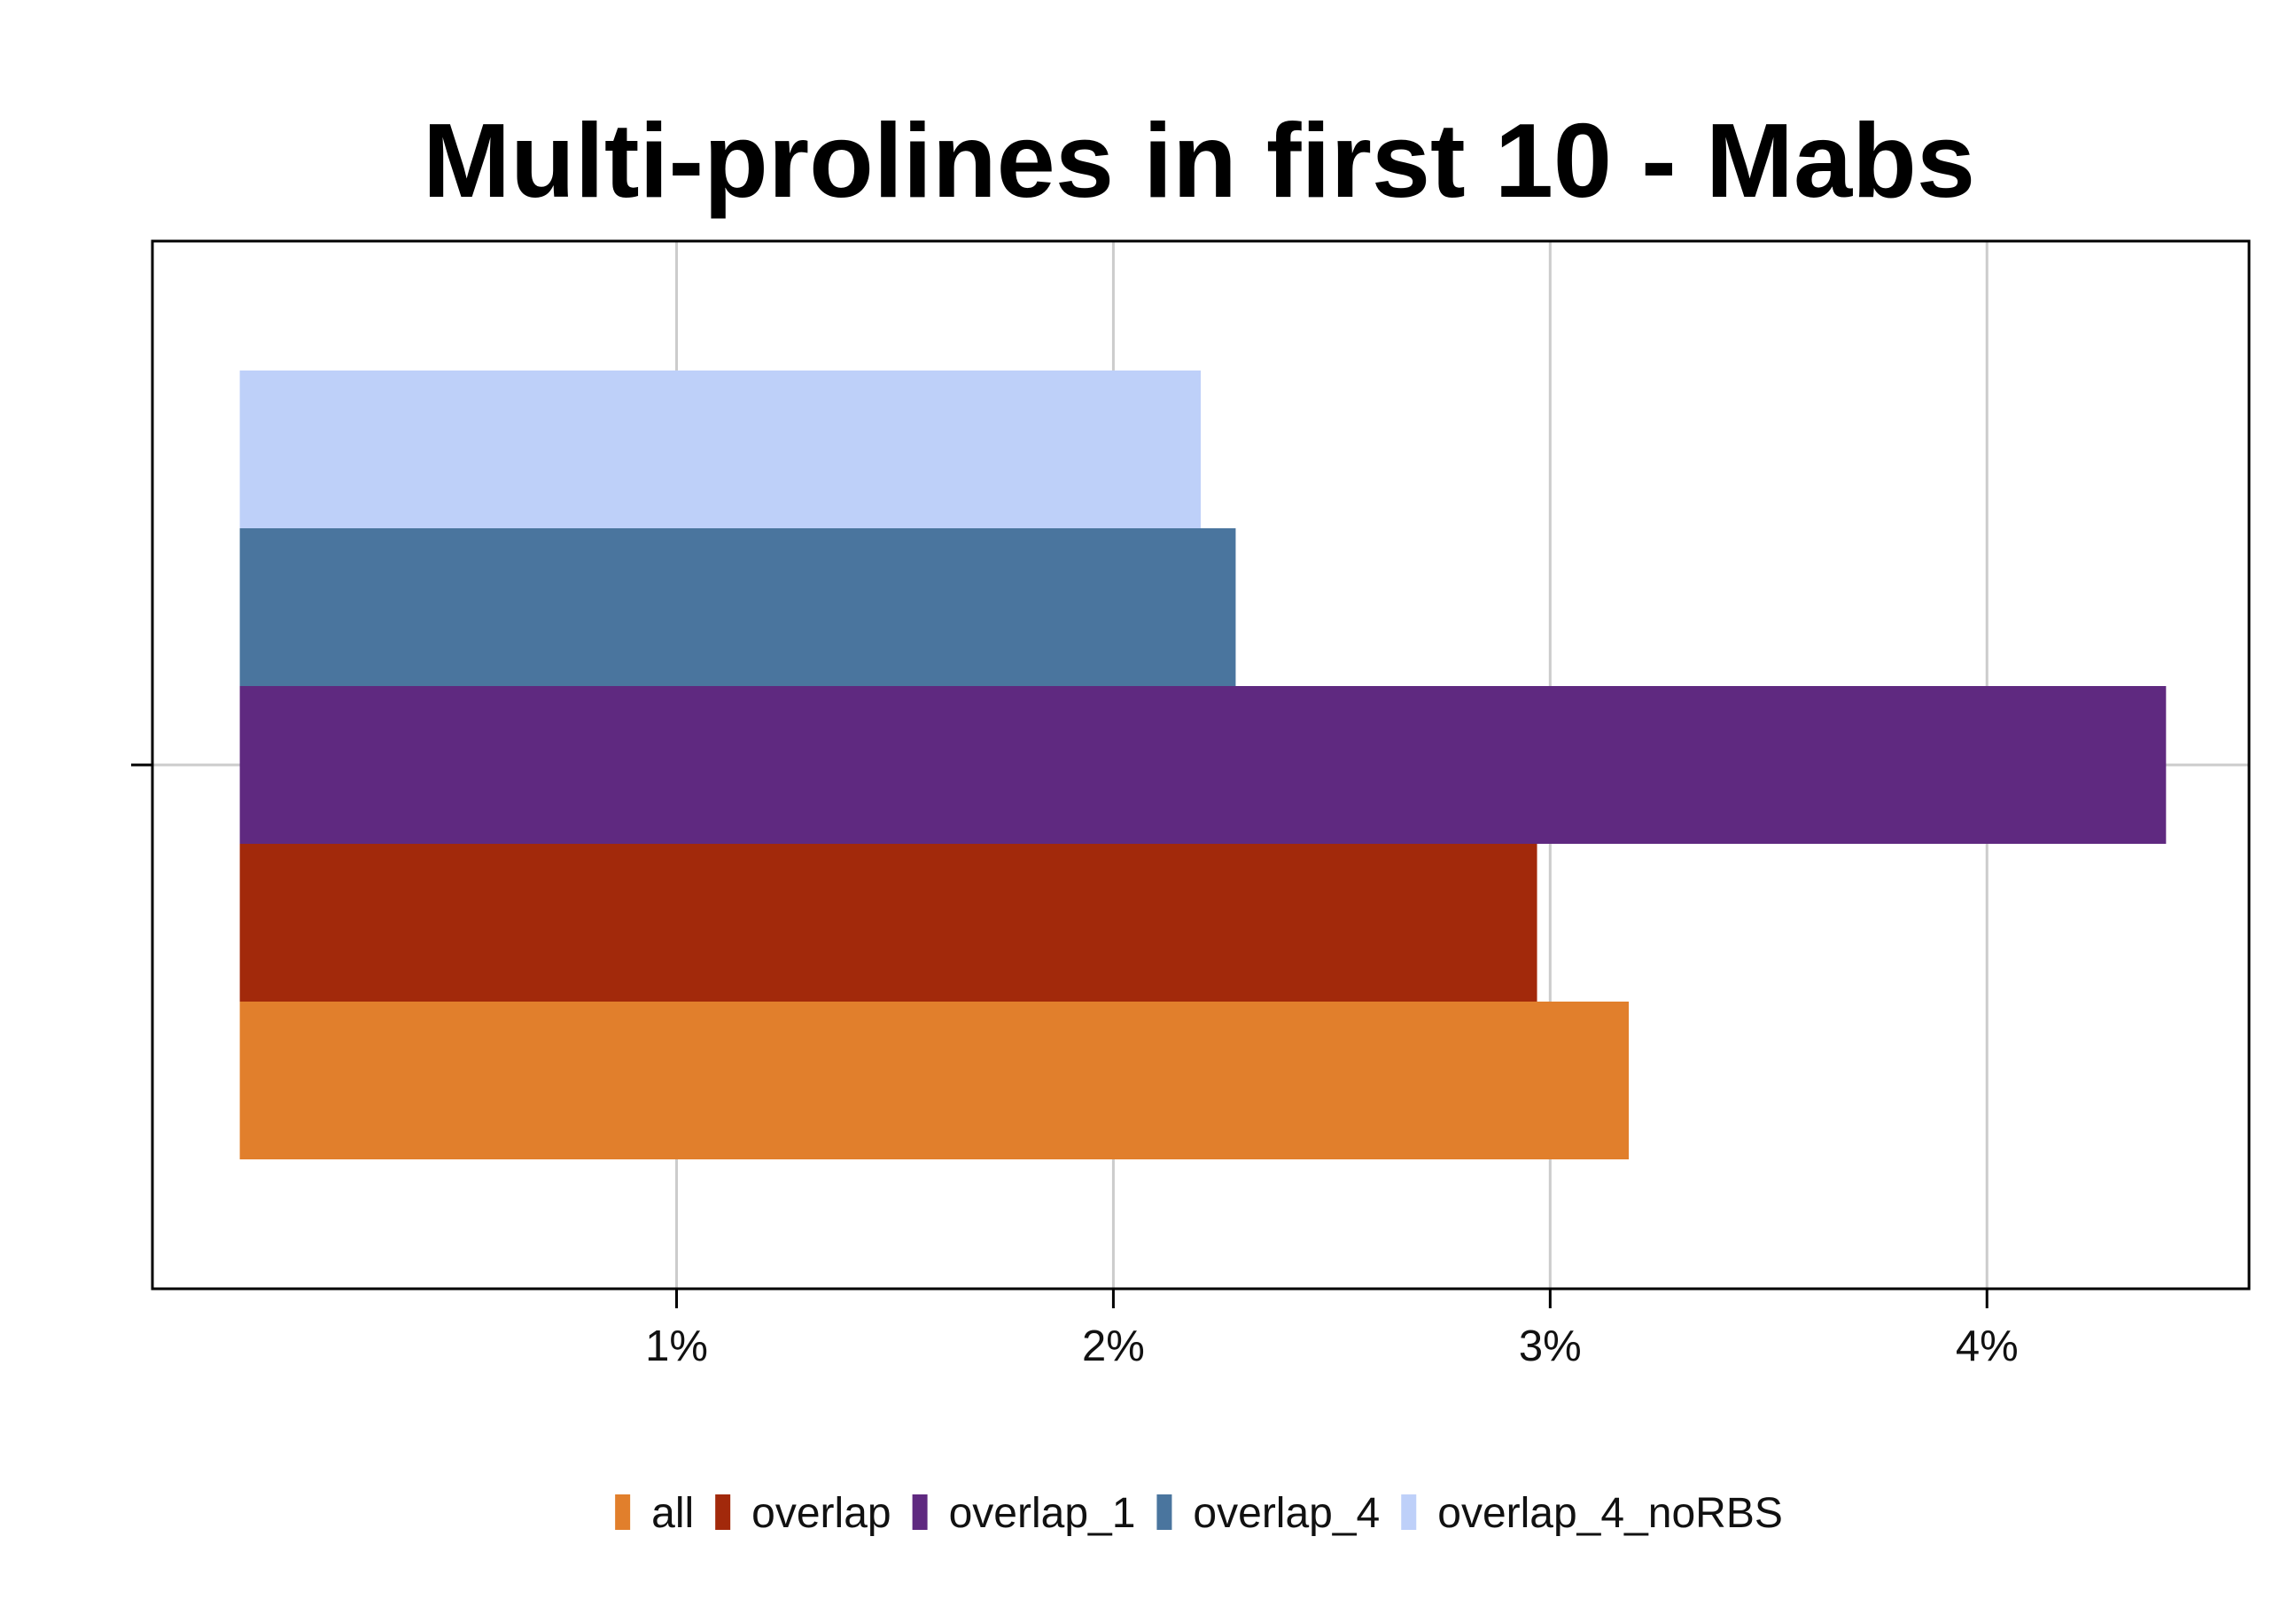 The height and width of the screenshot is (1599, 2296). What do you see at coordinates (623, 1512) in the screenshot?
I see `legend-swatch-all` at bounding box center [623, 1512].